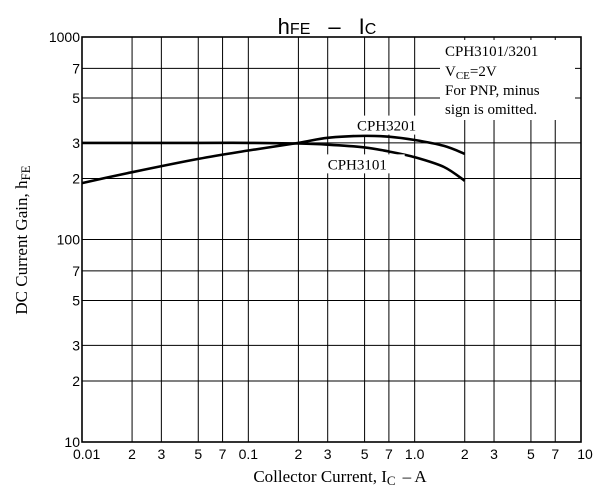 The height and width of the screenshot is (490, 598). I want to click on series-label-bg-cph3101, so click(364, 164).